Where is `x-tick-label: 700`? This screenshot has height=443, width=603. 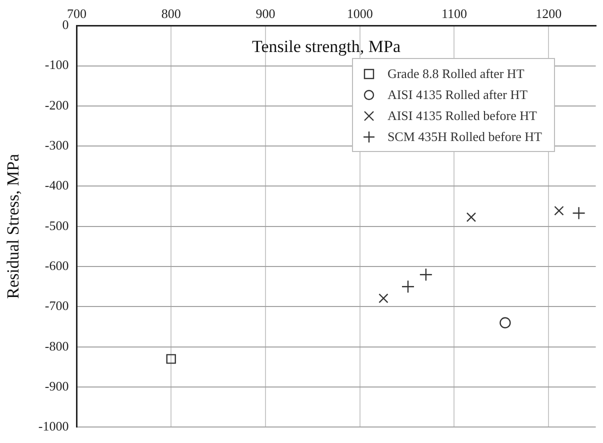
x-tick-label: 700 is located at coordinates (76, 14).